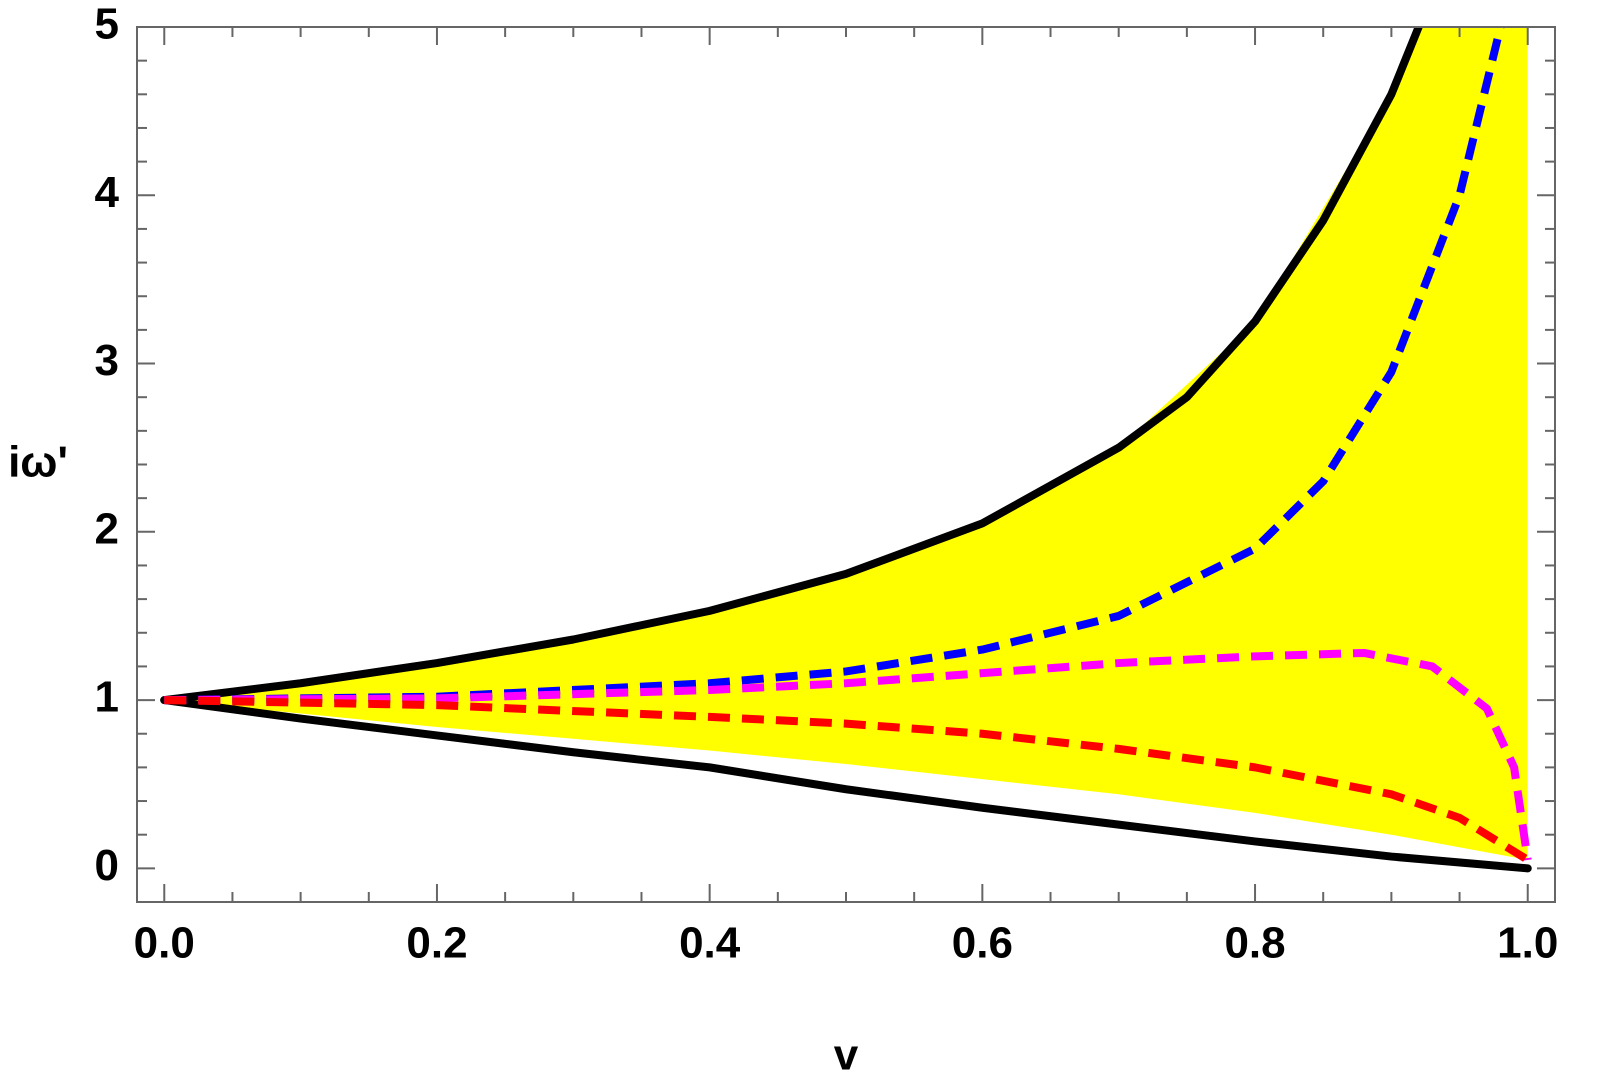 Image resolution: width=1600 pixels, height=1076 pixels. I want to click on x-tick-label: 0.2, so click(436, 943).